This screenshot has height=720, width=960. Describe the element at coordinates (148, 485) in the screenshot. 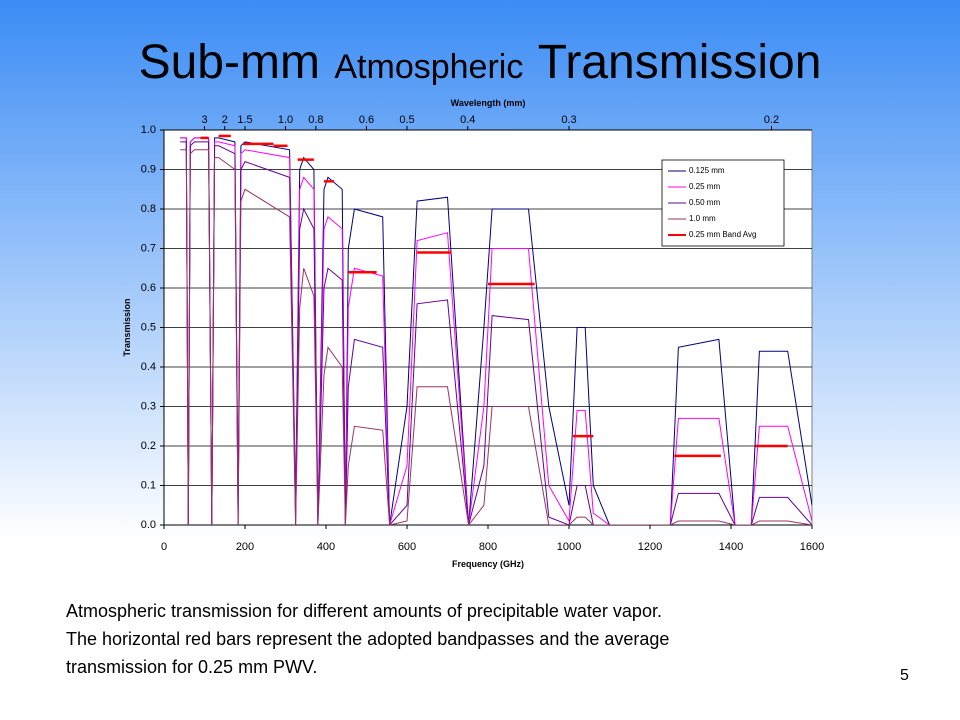

I see `y-tick-label: 0.1` at that location.